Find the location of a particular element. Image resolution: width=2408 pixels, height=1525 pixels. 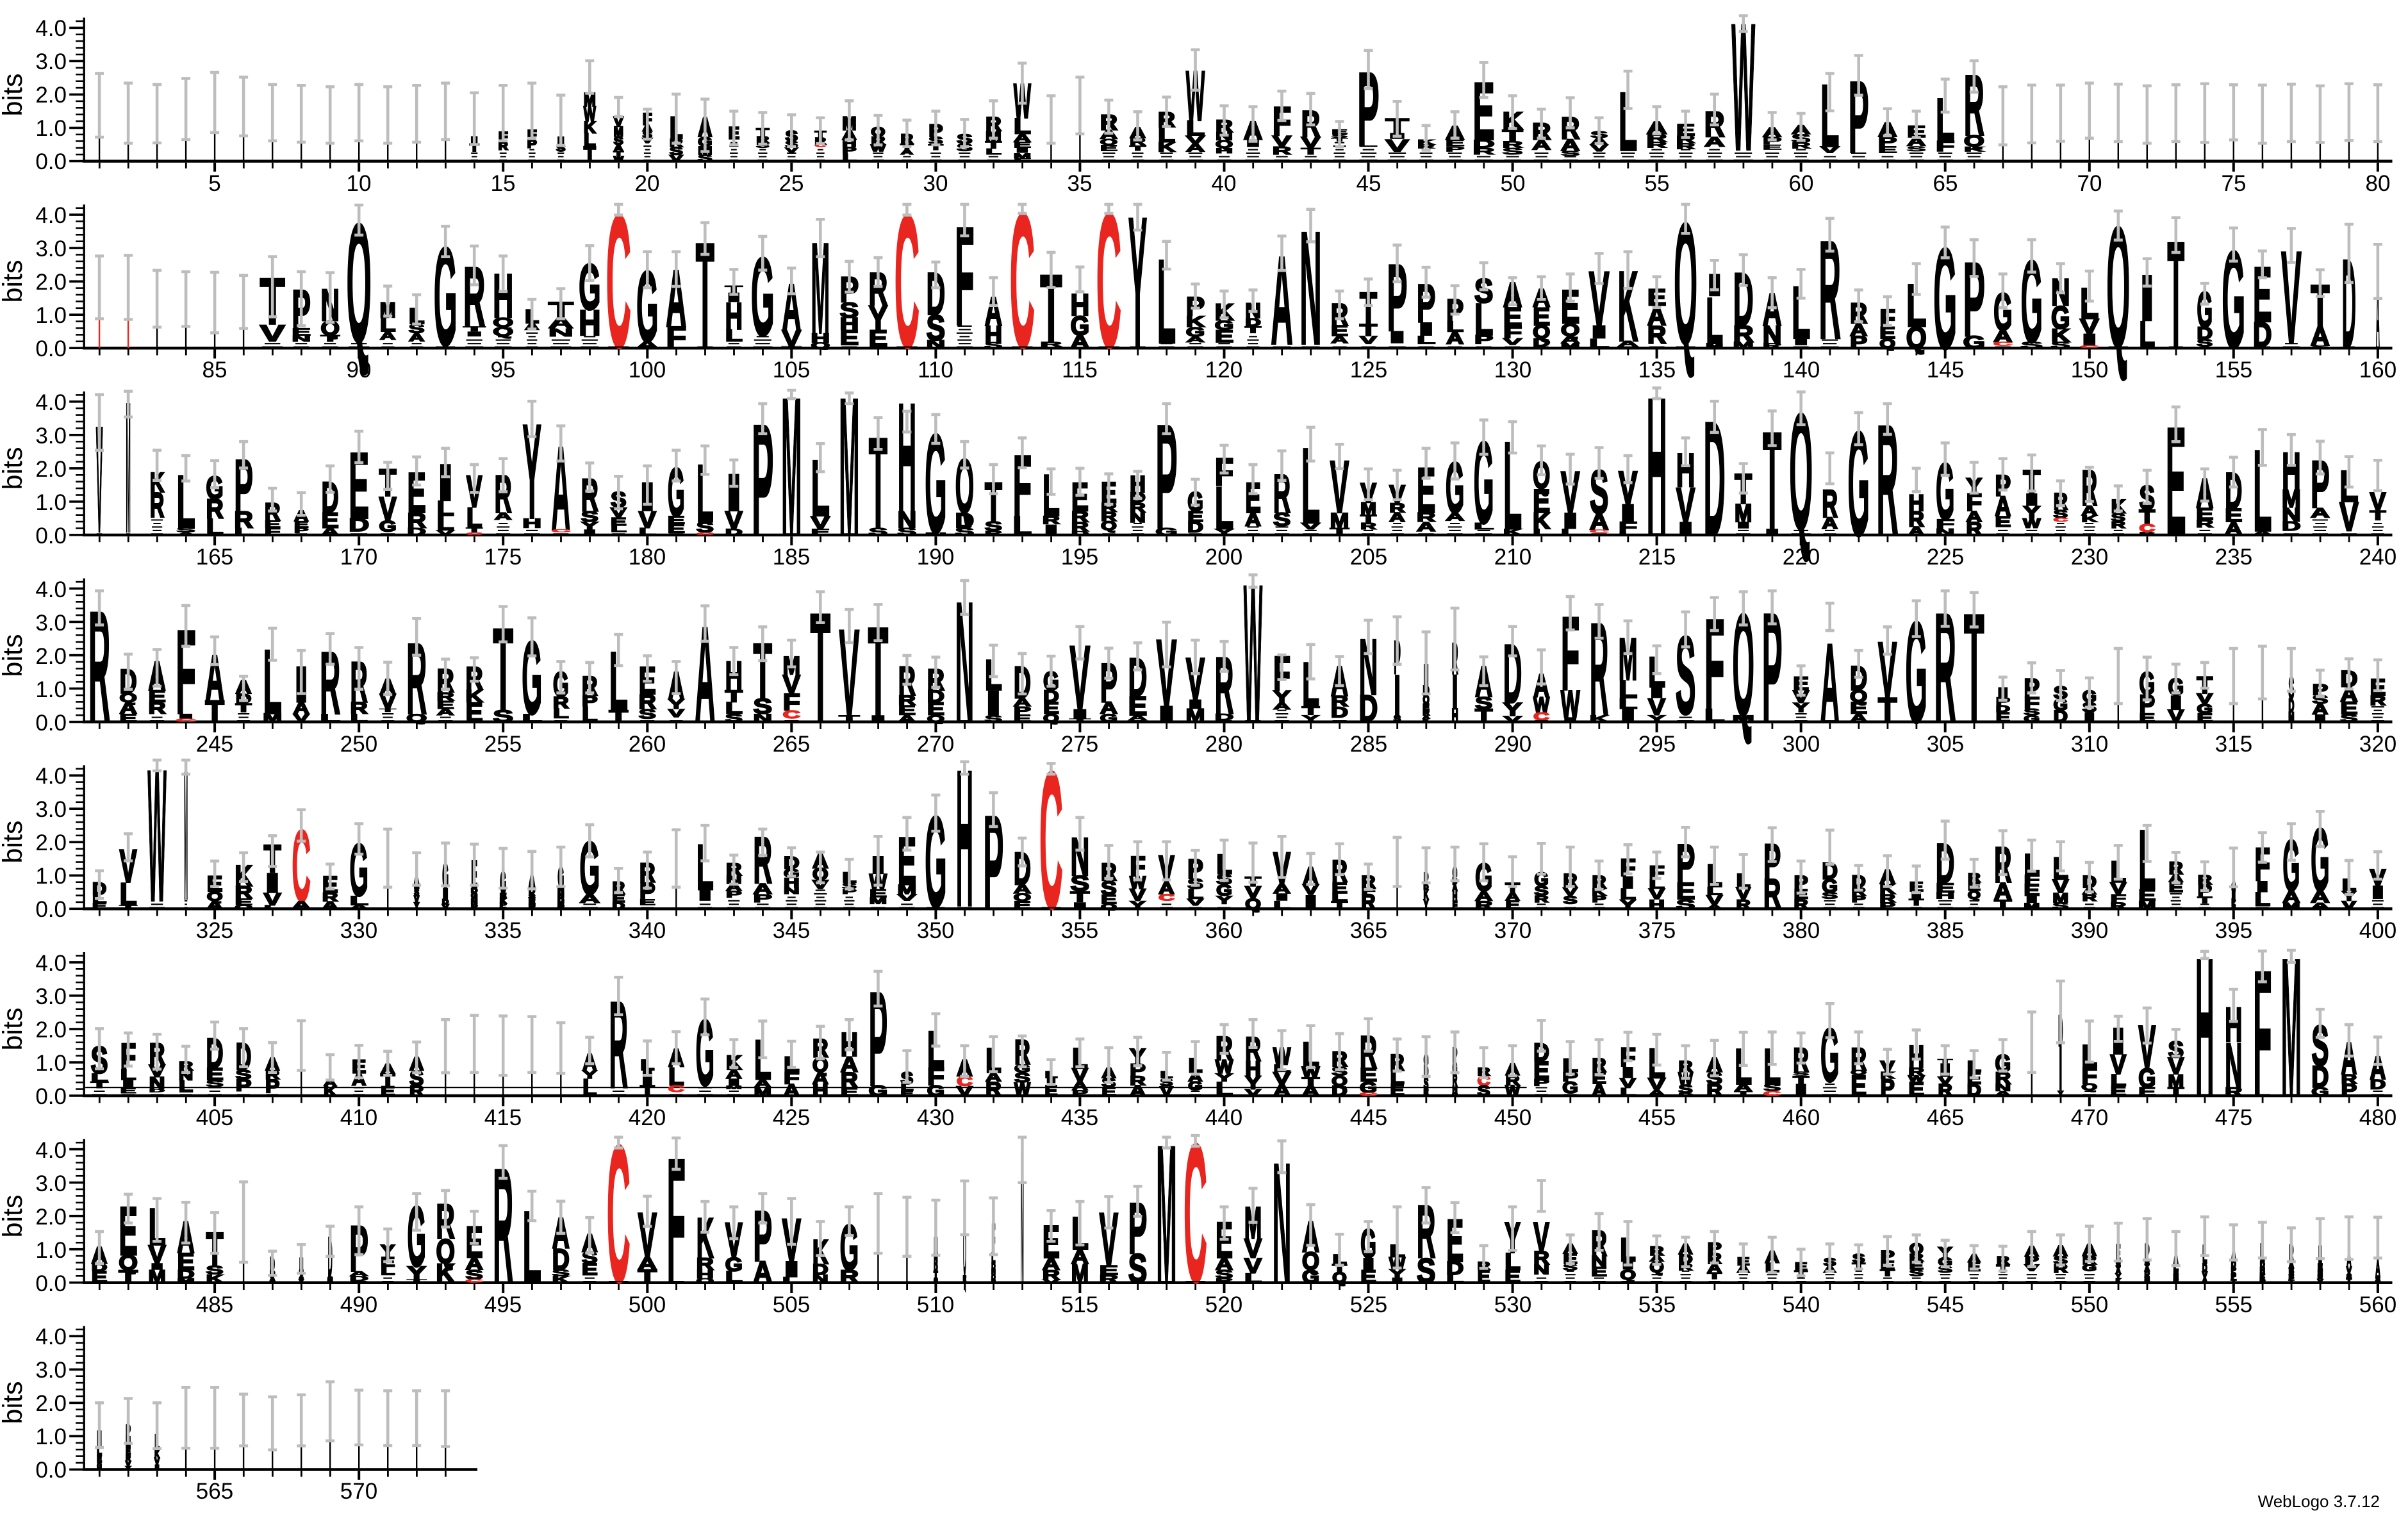

svg-text: 1.0 is located at coordinates (51, 315).